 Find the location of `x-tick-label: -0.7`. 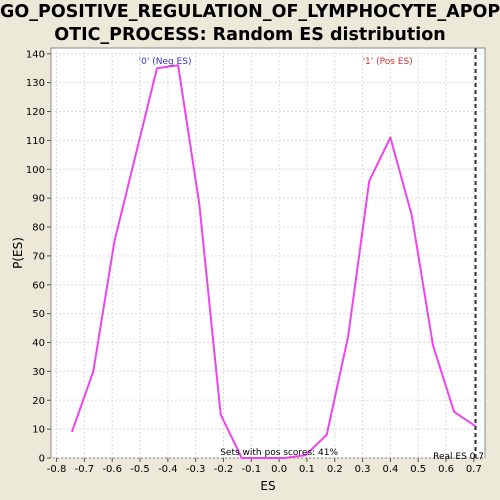

x-tick-label: -0.7 is located at coordinates (85, 469).